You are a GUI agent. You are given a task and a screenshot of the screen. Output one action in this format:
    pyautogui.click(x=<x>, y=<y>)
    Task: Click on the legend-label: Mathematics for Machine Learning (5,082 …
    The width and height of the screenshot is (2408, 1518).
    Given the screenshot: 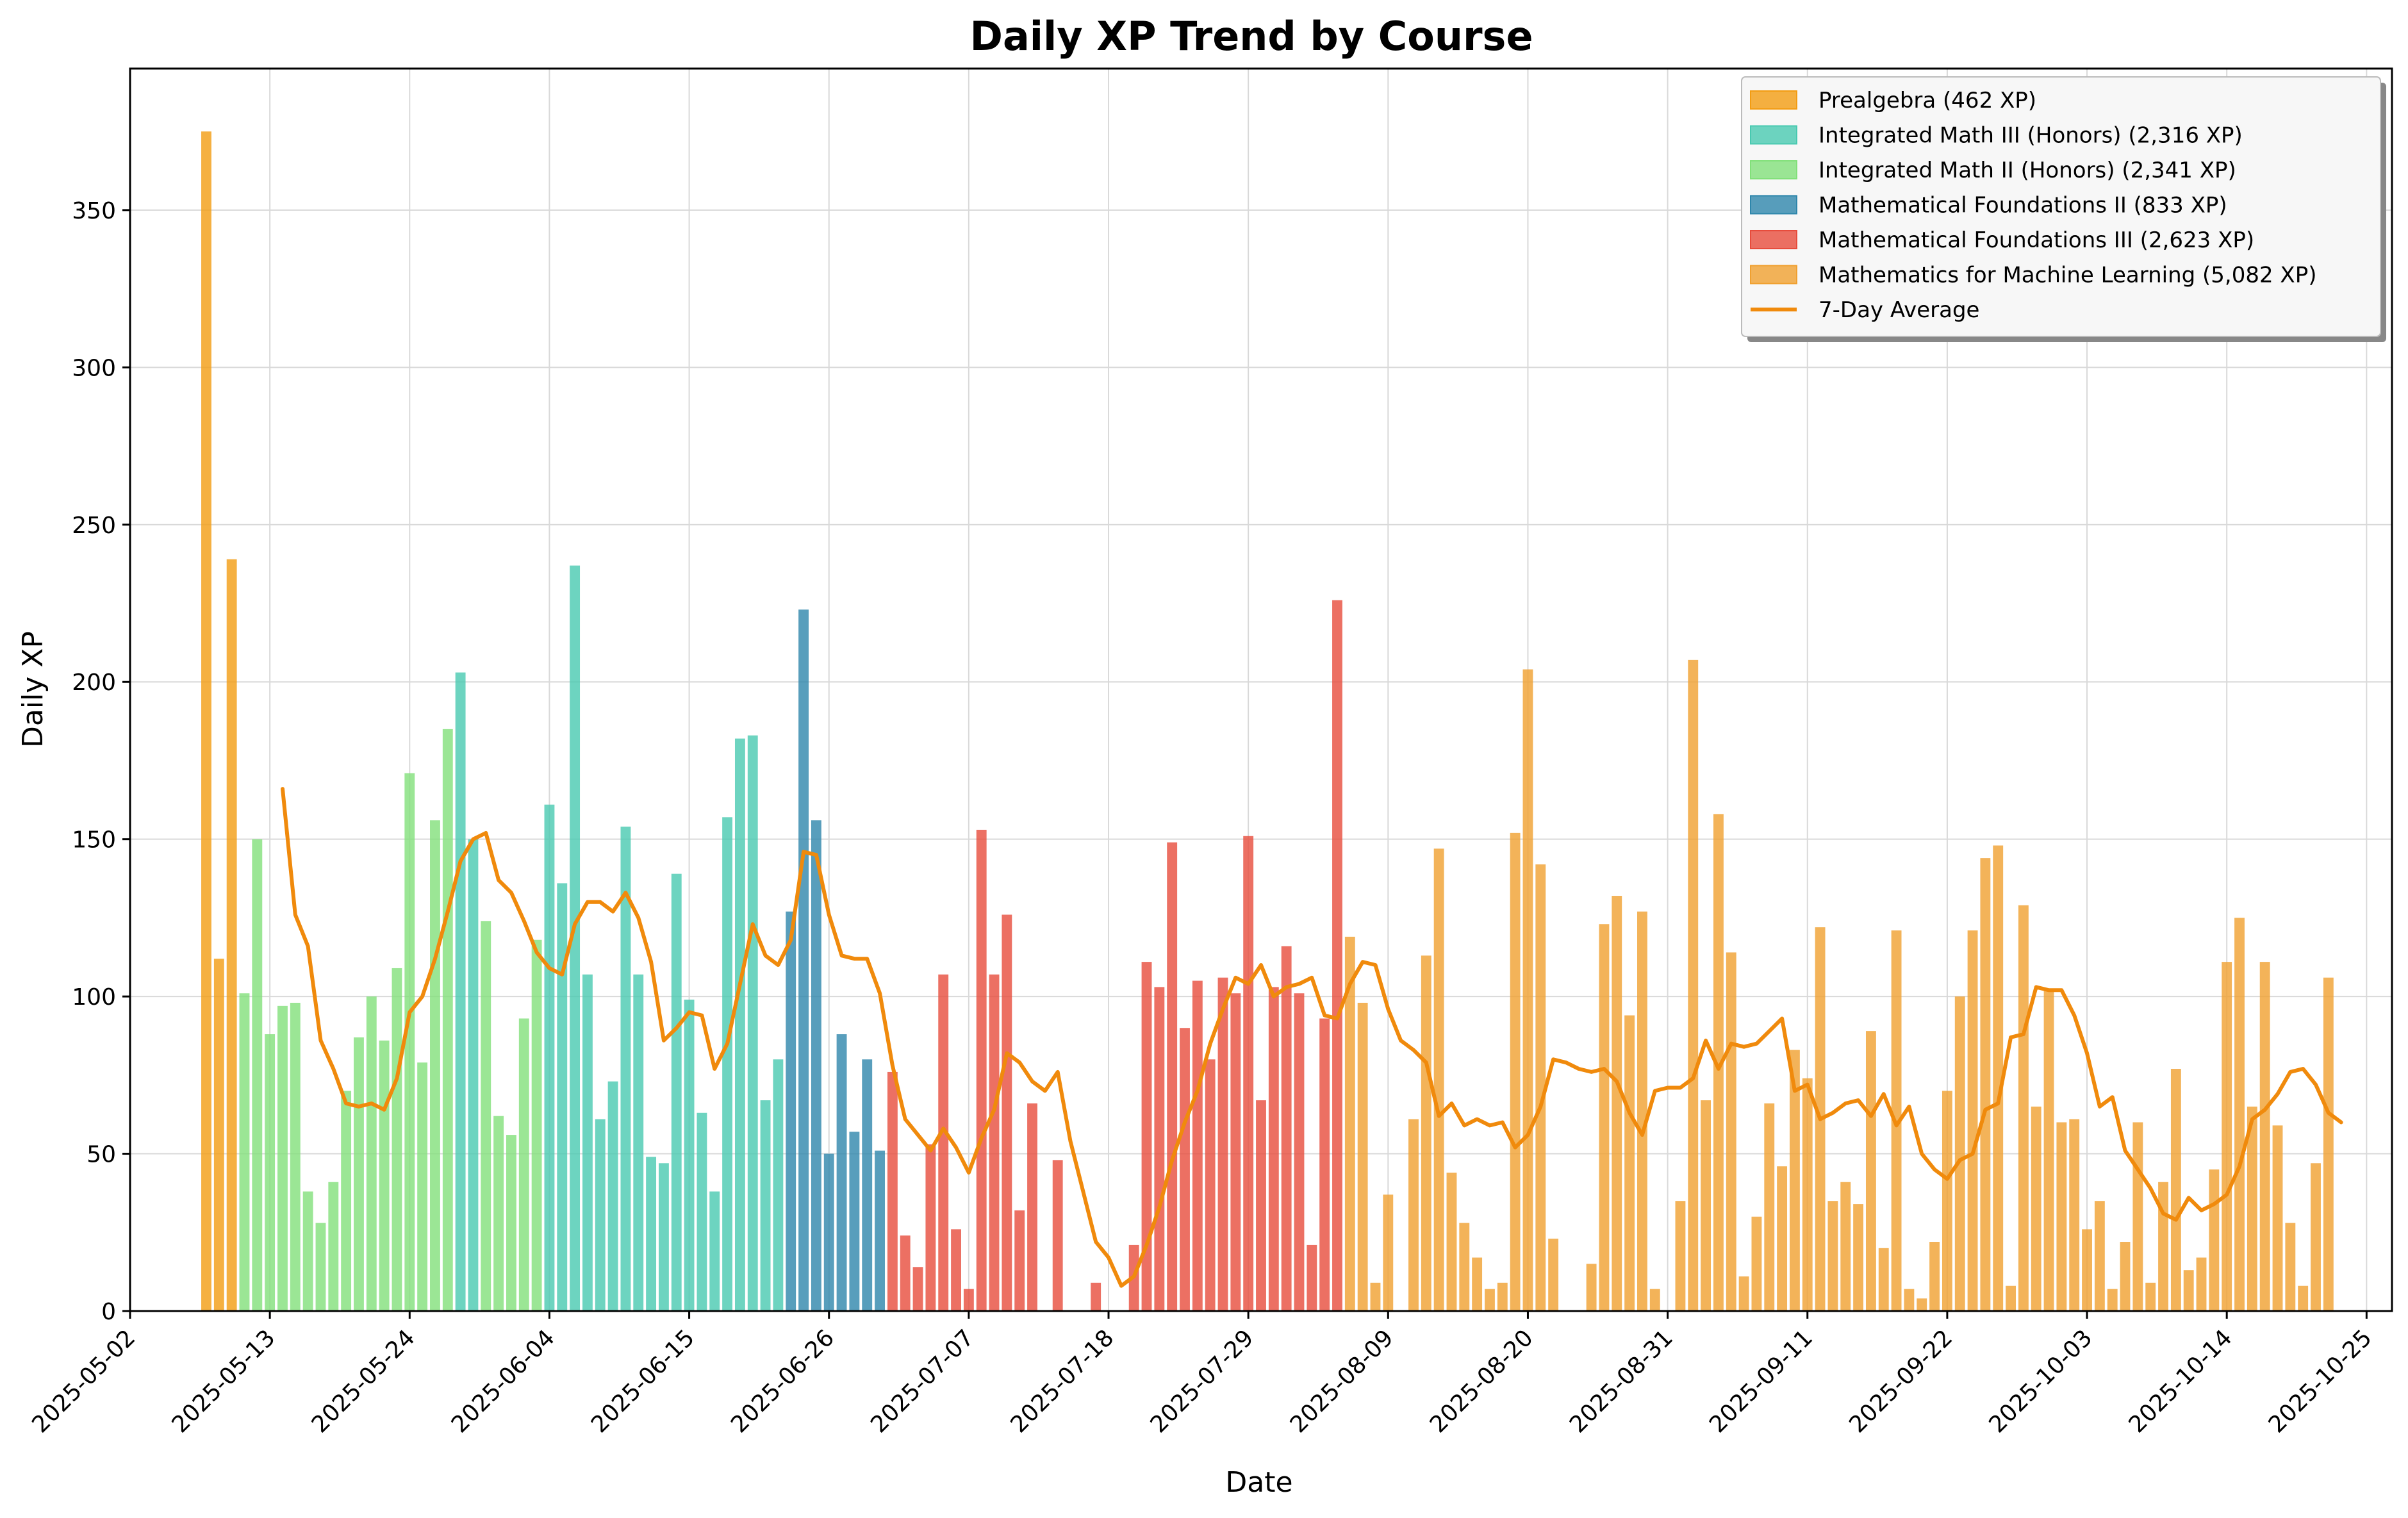 What is the action you would take?
    pyautogui.click(x=2067, y=275)
    